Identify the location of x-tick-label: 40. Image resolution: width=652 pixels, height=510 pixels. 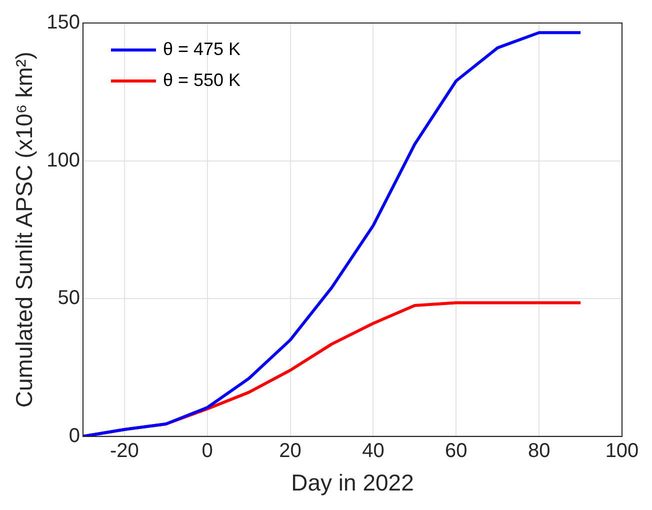
(373, 451).